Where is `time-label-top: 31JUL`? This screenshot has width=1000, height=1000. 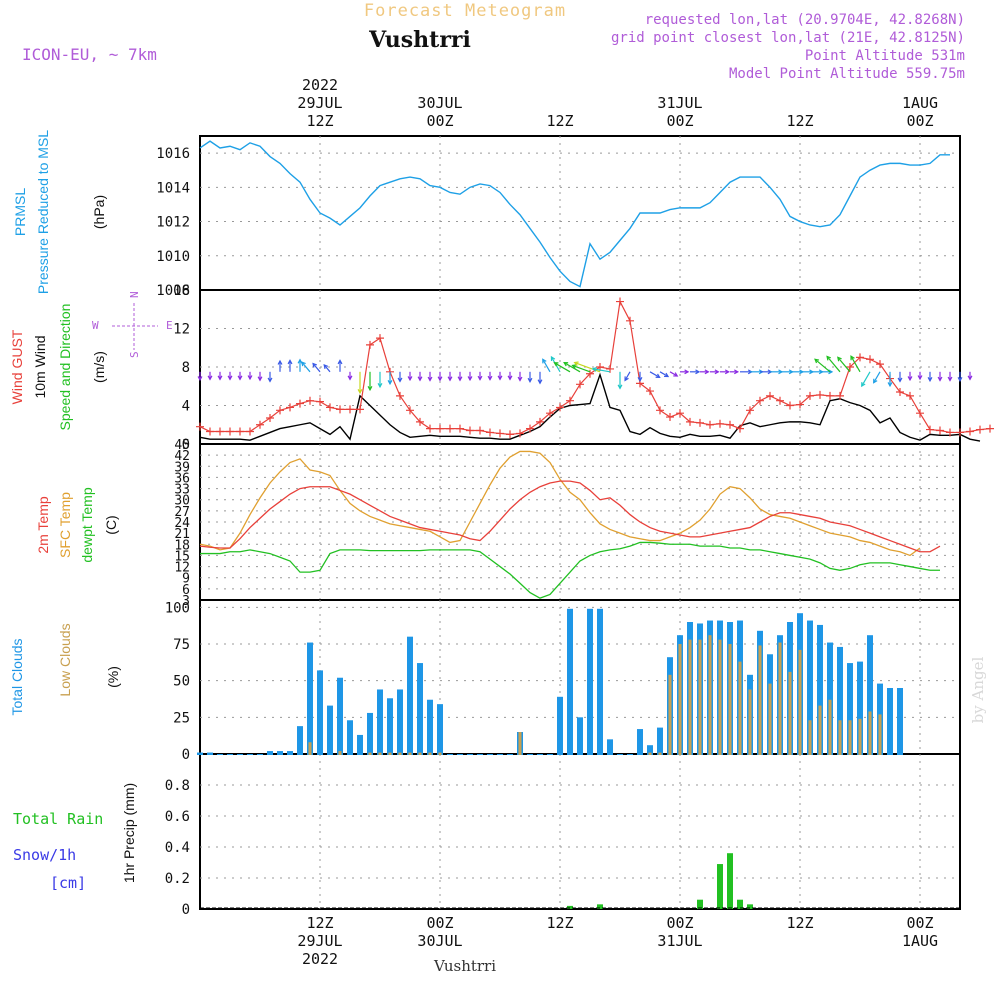
time-label-top: 31JUL is located at coordinates (679, 103).